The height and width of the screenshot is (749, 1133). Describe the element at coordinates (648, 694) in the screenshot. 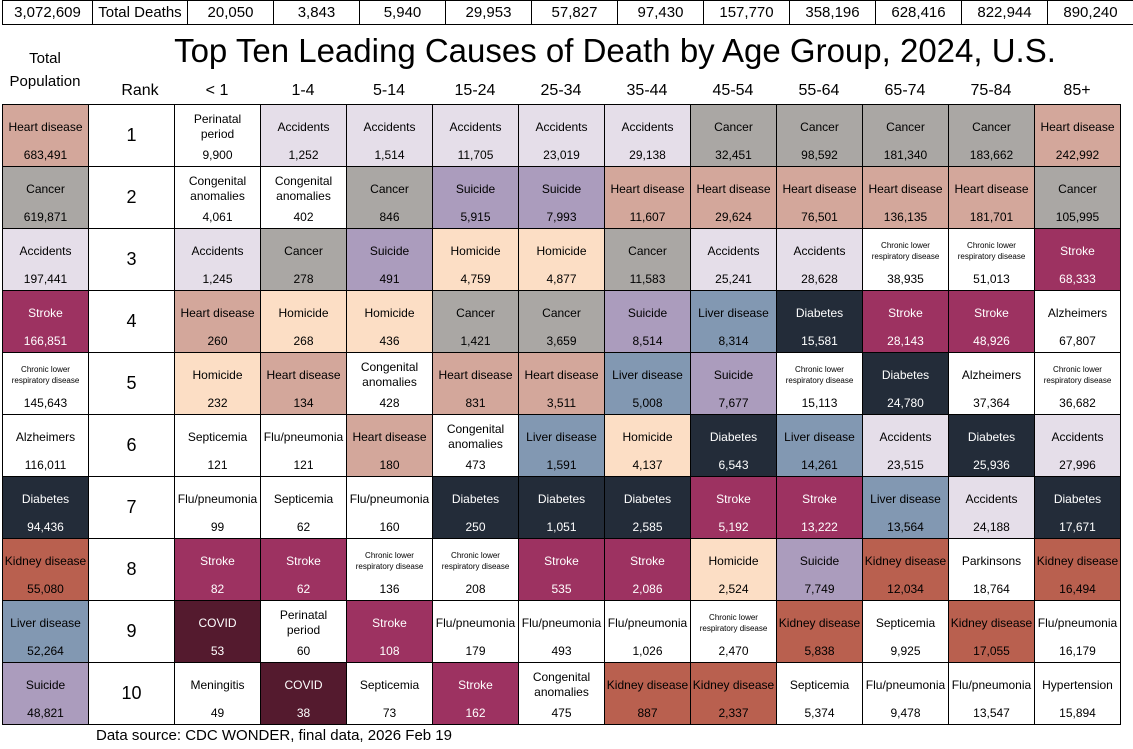

I see `age-35-44-rank-10-cell: Kidney disease 887` at that location.